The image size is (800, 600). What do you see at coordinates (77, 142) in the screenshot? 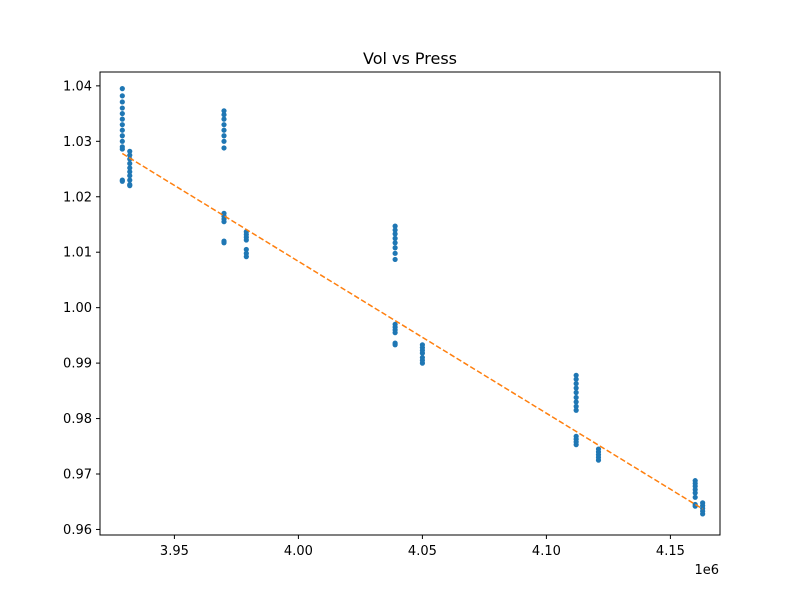
I see `y-tick-label: 1.03` at bounding box center [77, 142].